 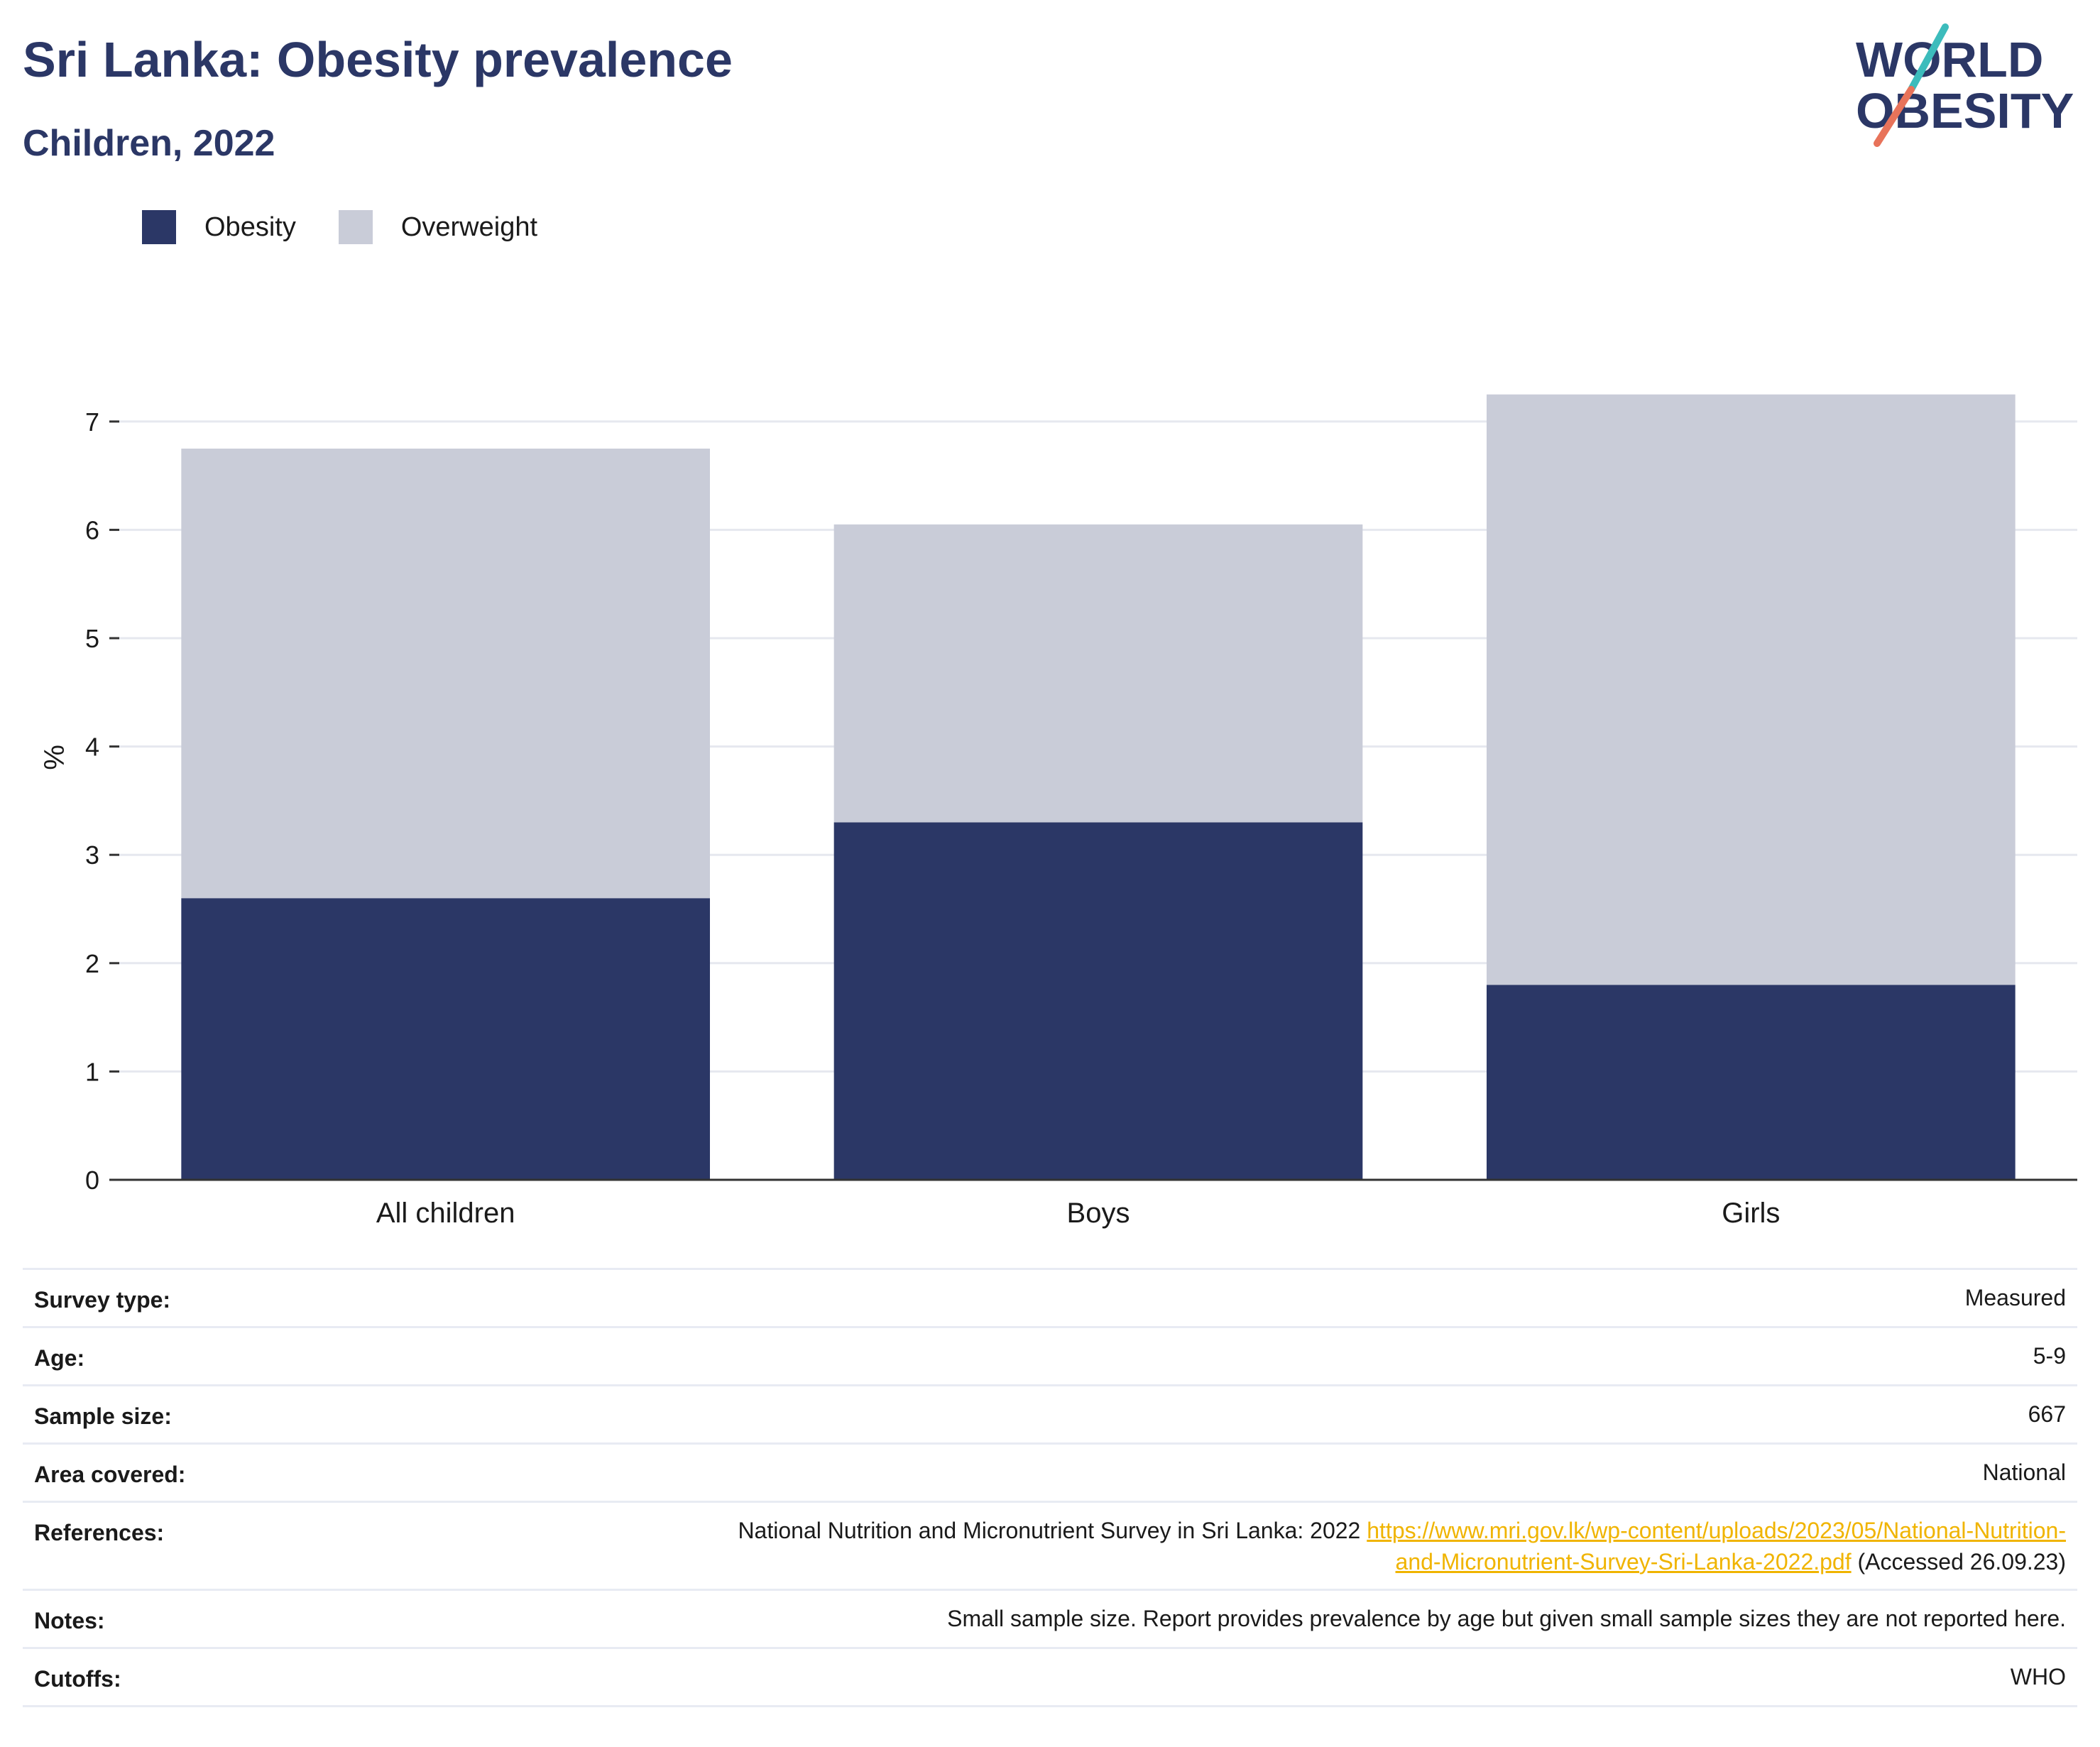 I want to click on bar-overweight-boys, so click(x=1098, y=673).